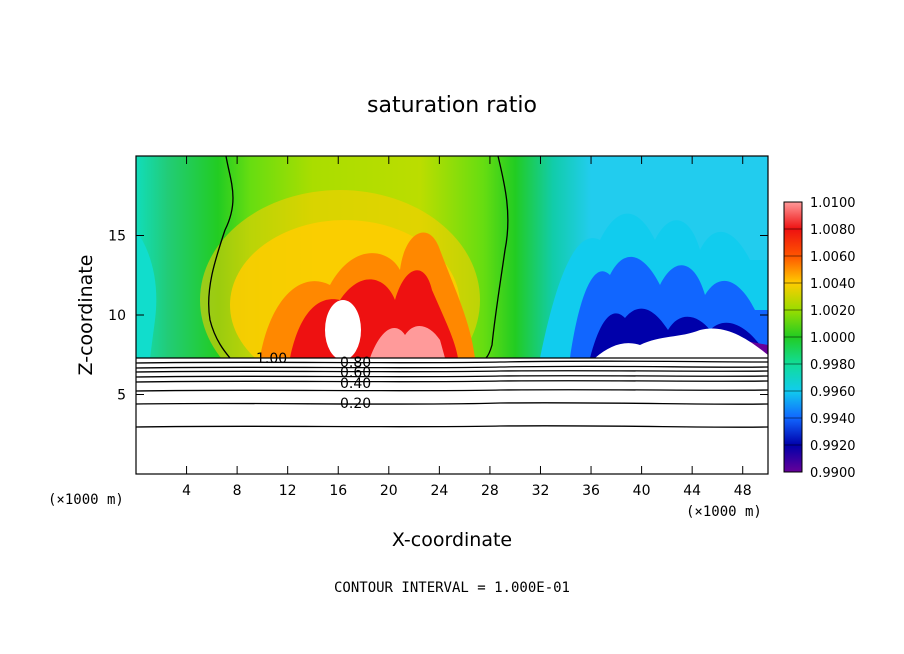  Describe the element at coordinates (833, 203) in the screenshot. I see `colorbar-label: 1.0100` at that location.